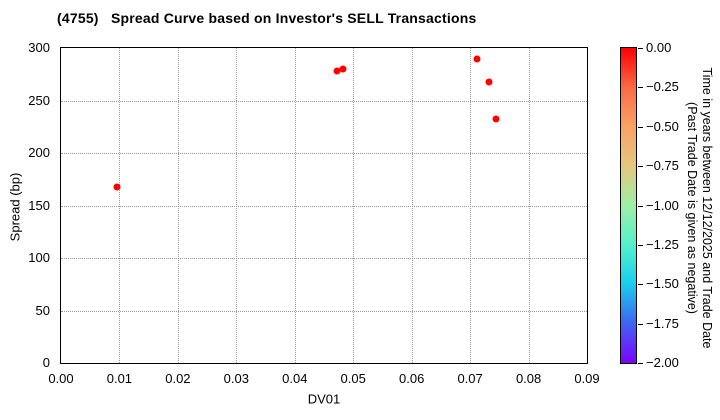  What do you see at coordinates (119, 378) in the screenshot?
I see `x-tick-label: 0.01` at bounding box center [119, 378].